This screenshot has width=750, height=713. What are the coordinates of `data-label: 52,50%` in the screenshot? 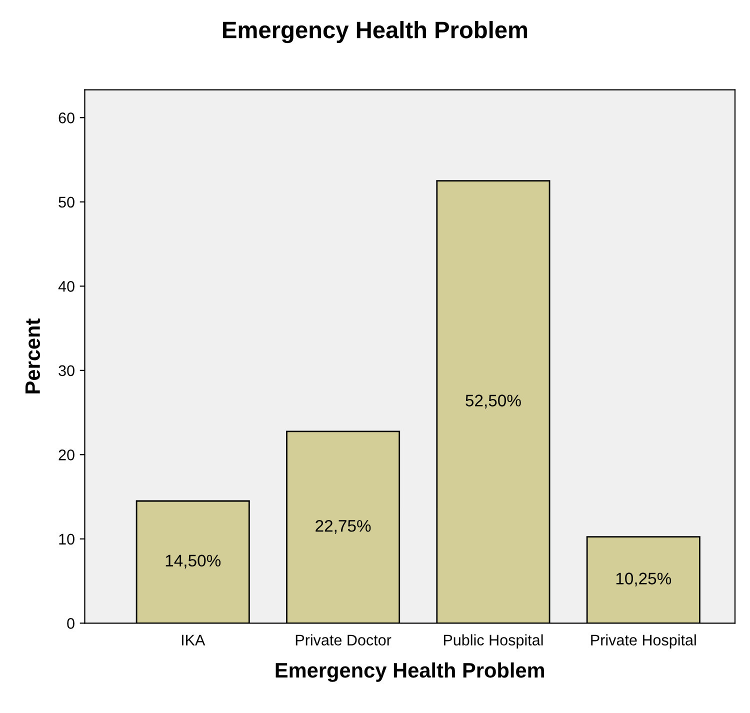 It's located at (493, 401).